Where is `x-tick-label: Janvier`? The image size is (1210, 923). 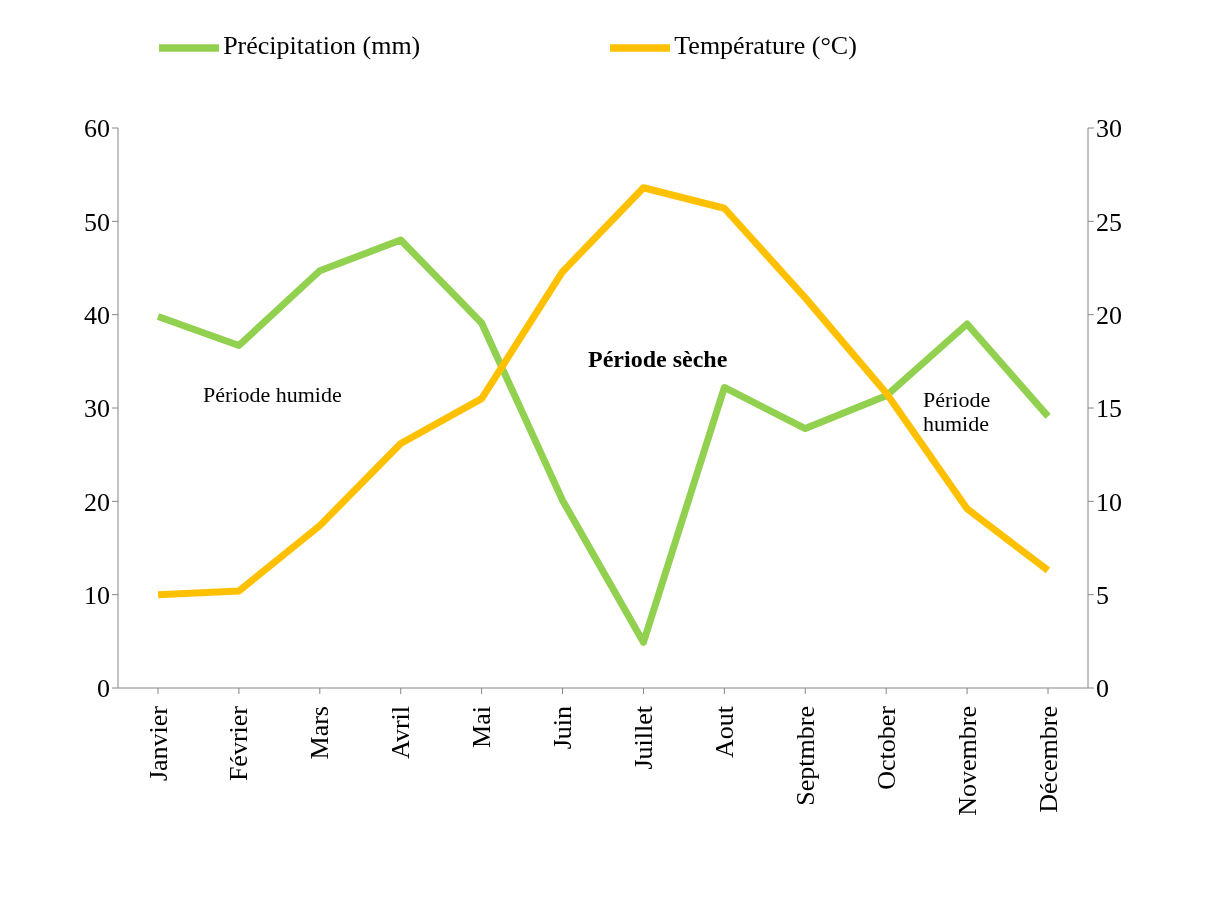
x-tick-label: Janvier is located at coordinates (158, 743).